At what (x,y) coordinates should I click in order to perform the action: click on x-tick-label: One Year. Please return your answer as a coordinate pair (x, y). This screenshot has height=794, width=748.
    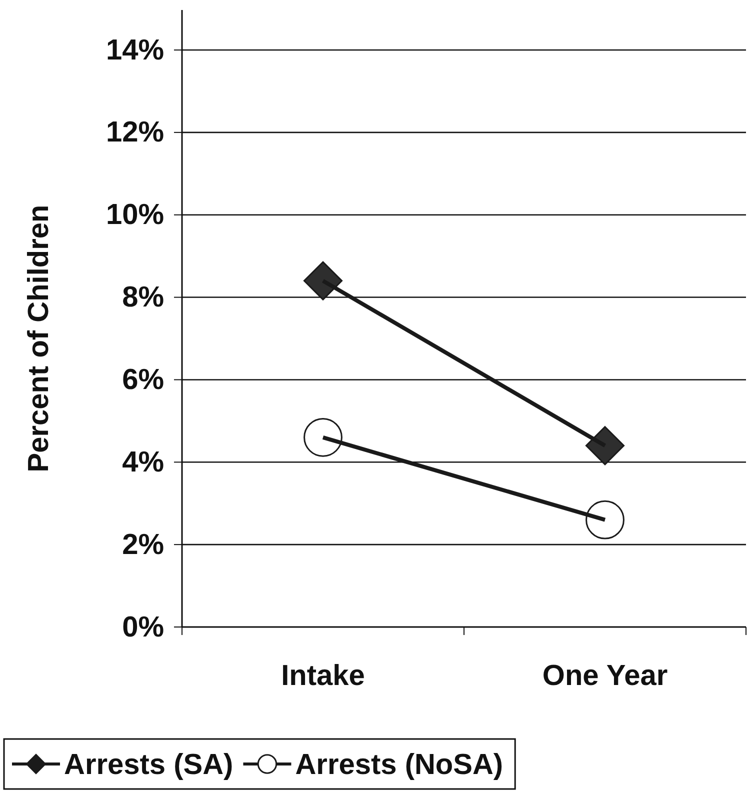
    Looking at the image, I should click on (605, 676).